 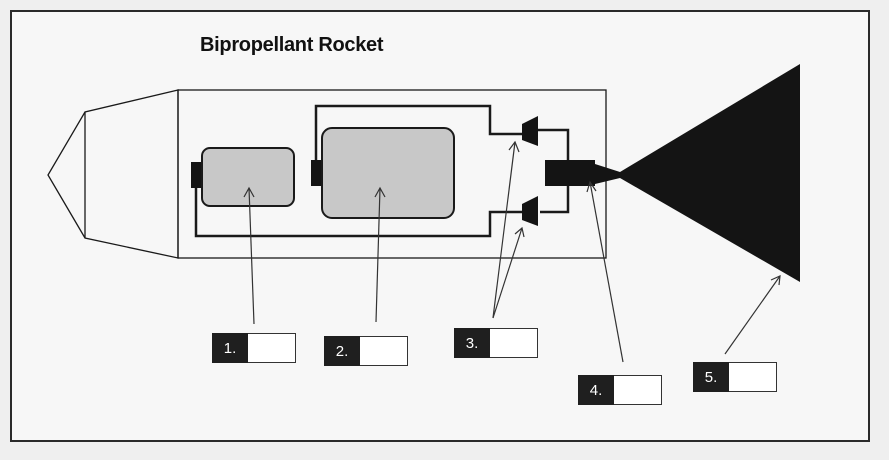 What do you see at coordinates (570, 173) in the screenshot?
I see `combustion-chamber` at bounding box center [570, 173].